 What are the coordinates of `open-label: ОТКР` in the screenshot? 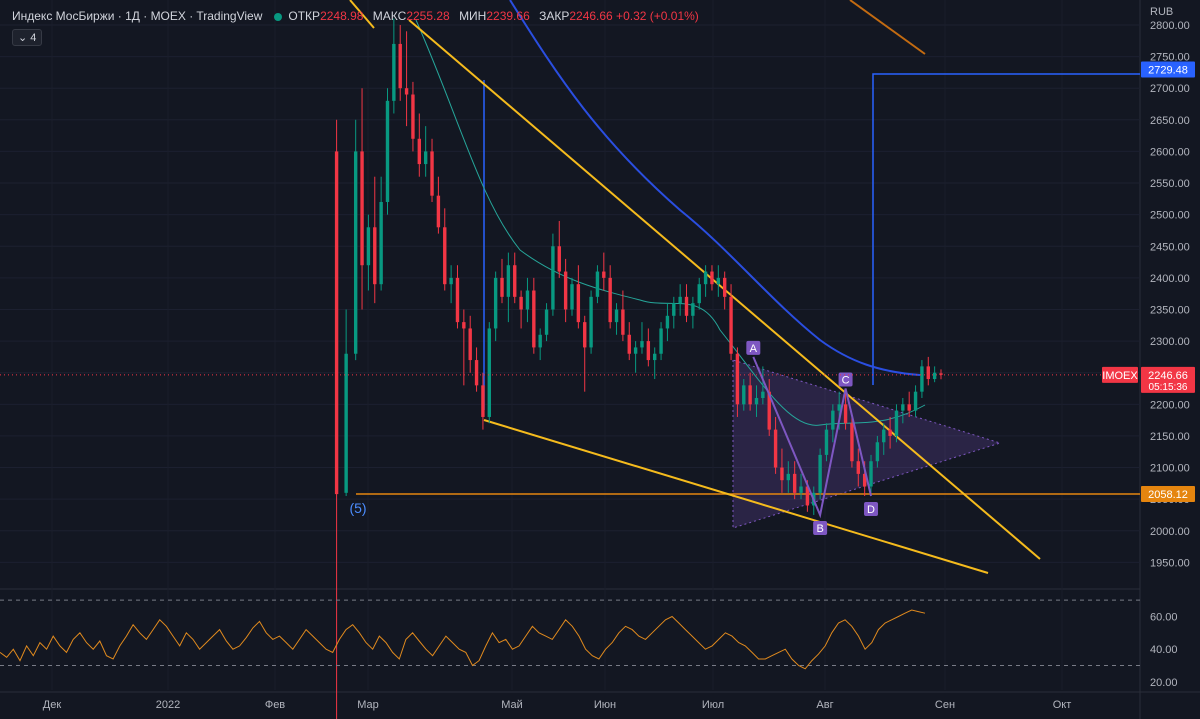 It's located at (304, 16).